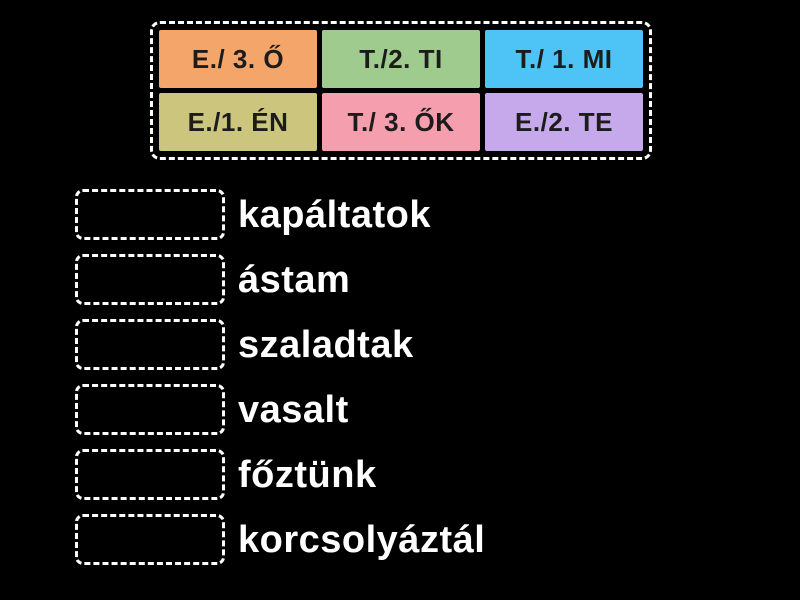 Image resolution: width=800 pixels, height=600 pixels. I want to click on answer-tile: E./ 3. Ő, so click(238, 59).